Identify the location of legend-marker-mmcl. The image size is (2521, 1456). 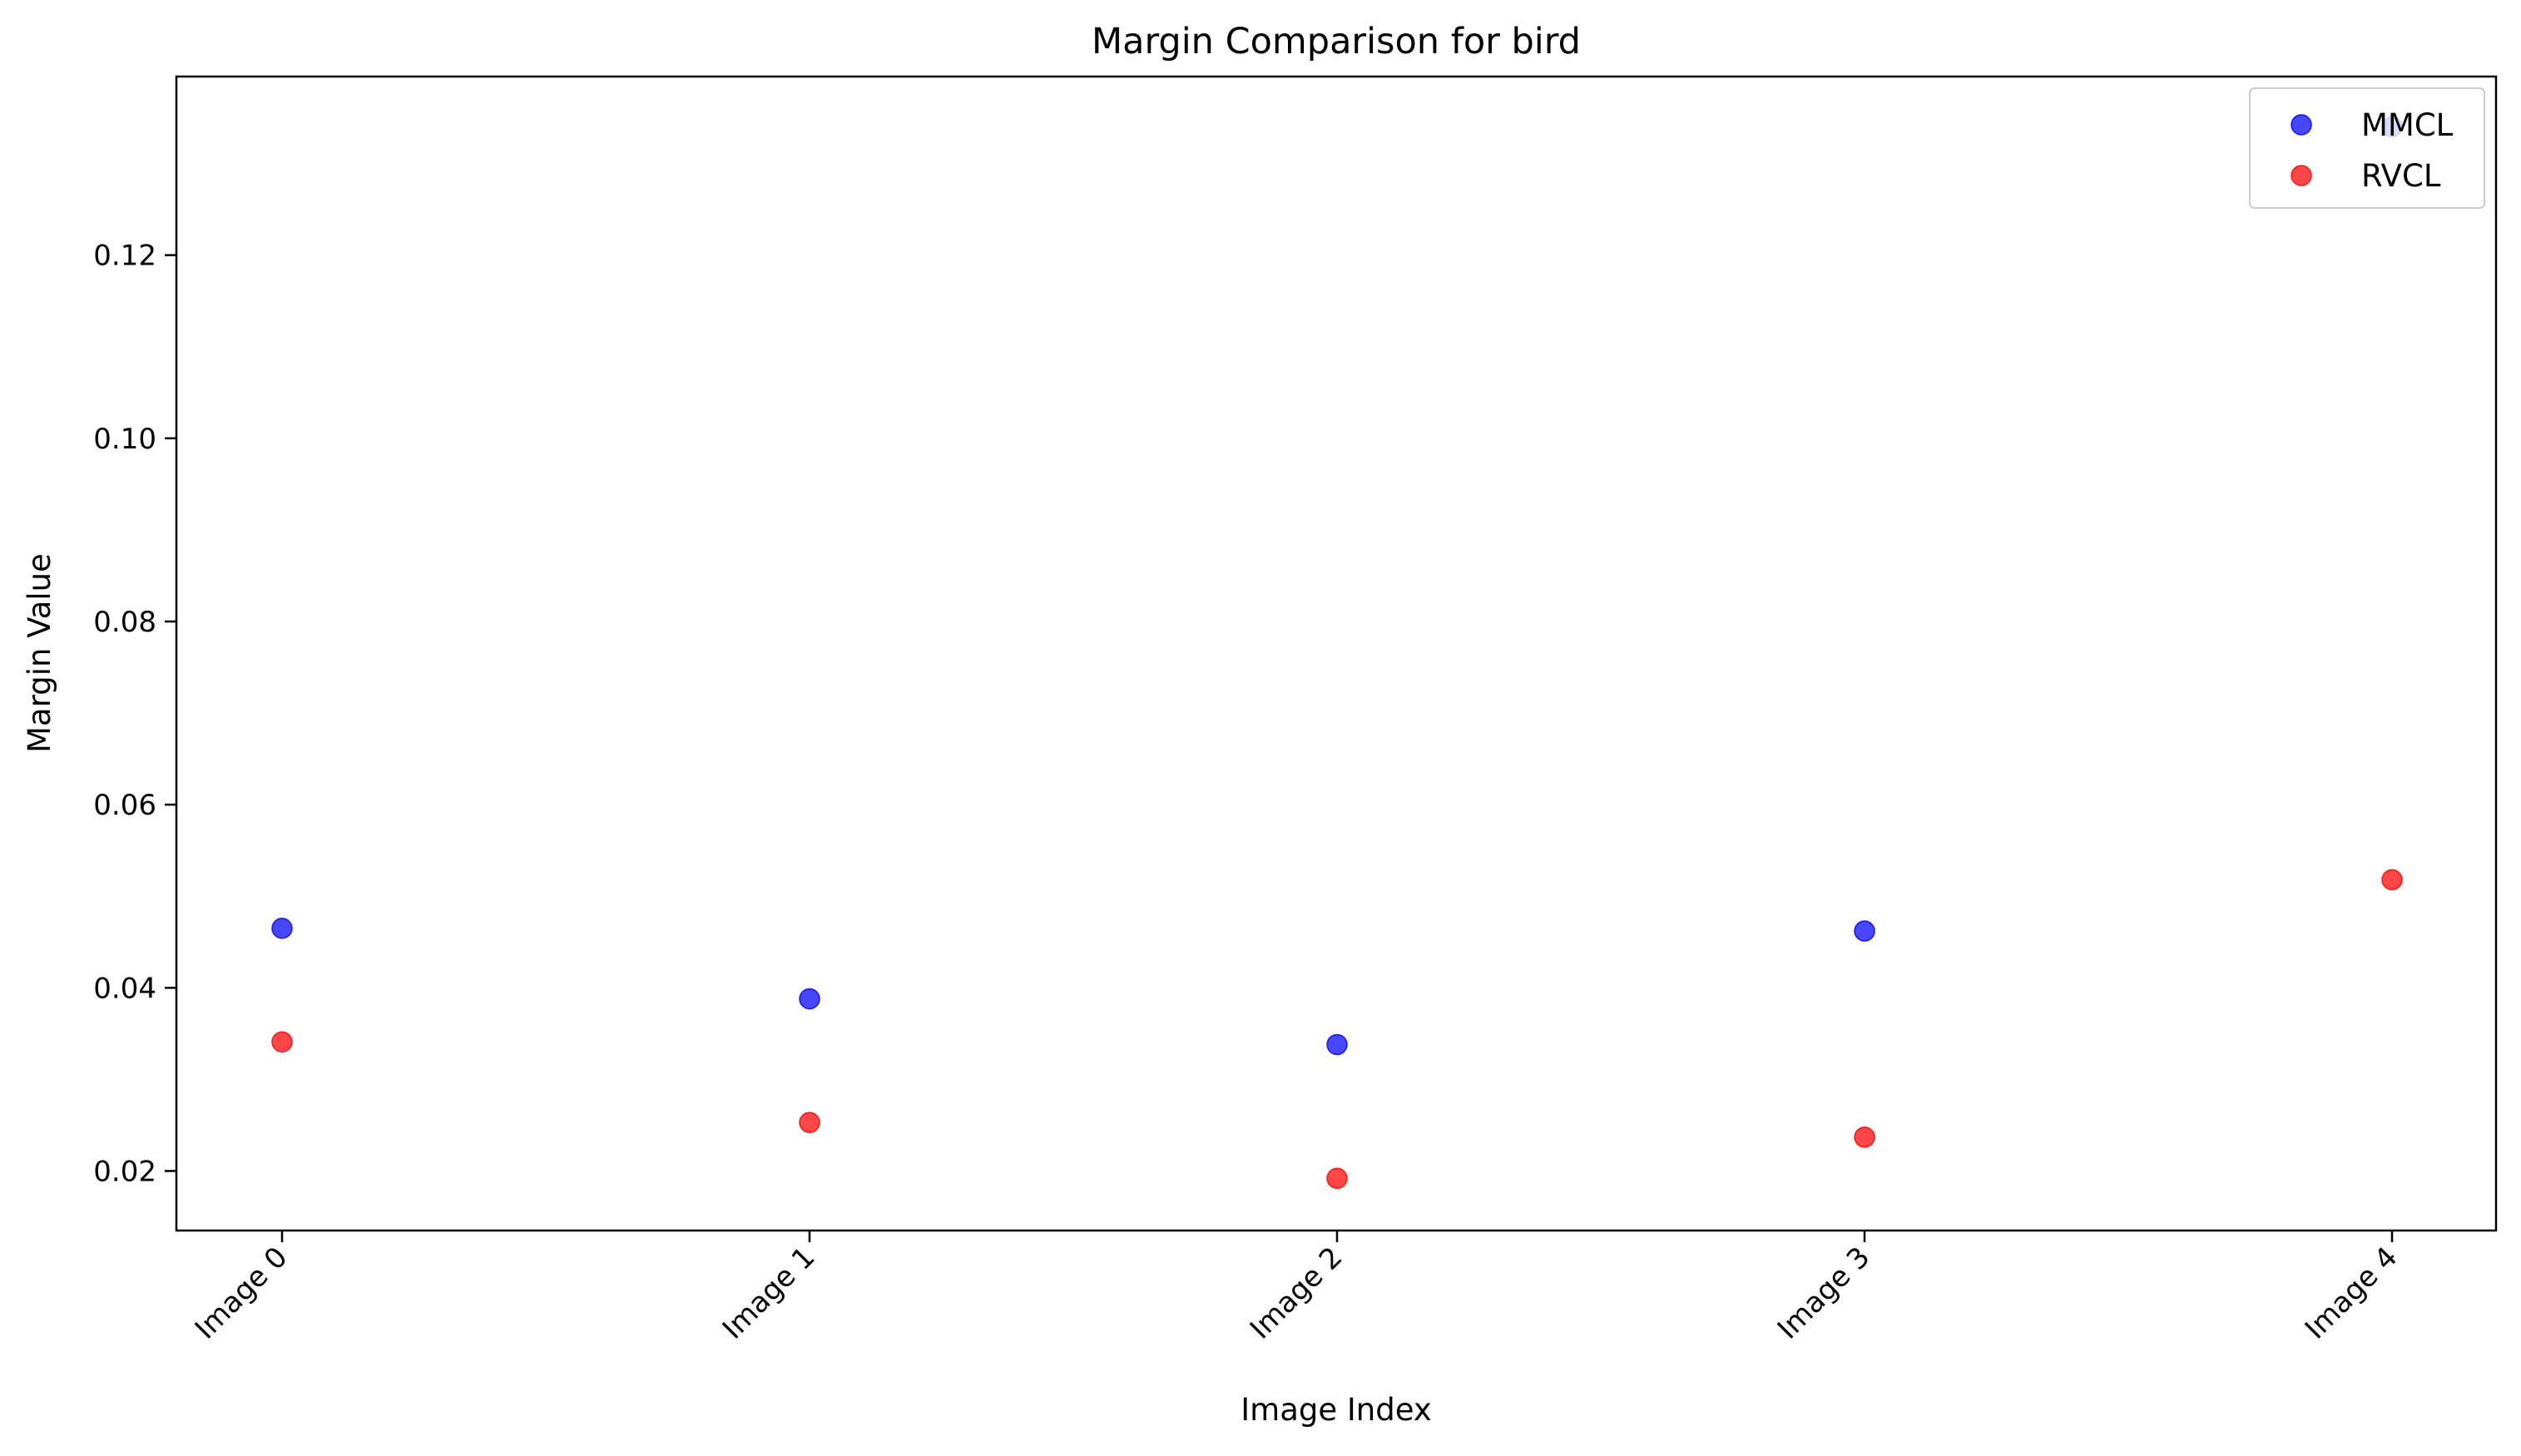
(2302, 125).